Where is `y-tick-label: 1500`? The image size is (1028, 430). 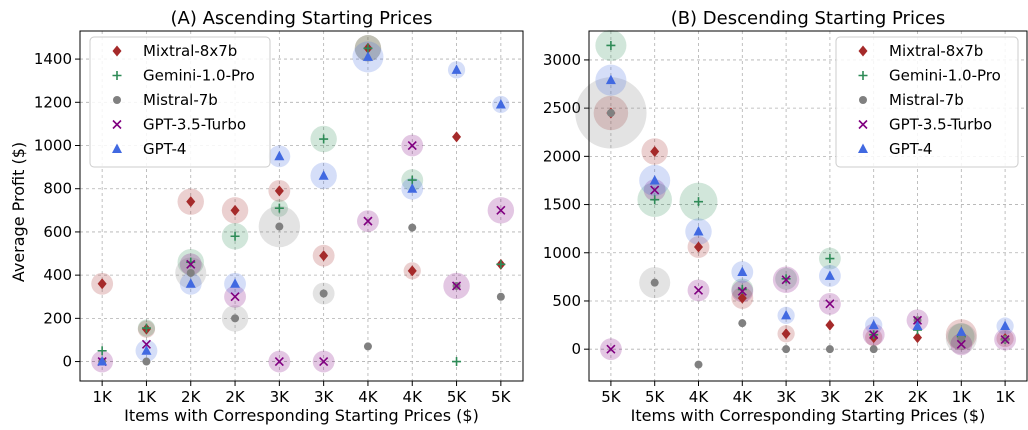
y-tick-label: 1500 is located at coordinates (562, 205).